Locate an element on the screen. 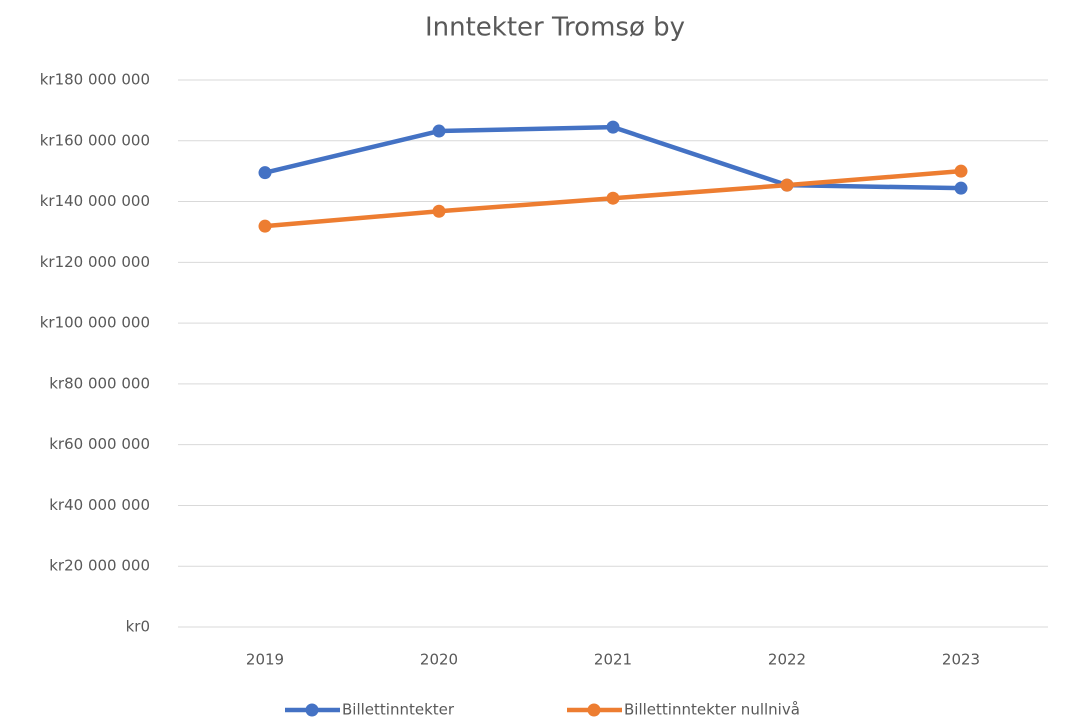 The image size is (1074, 721). x-tick-label: 2020 is located at coordinates (439, 660).